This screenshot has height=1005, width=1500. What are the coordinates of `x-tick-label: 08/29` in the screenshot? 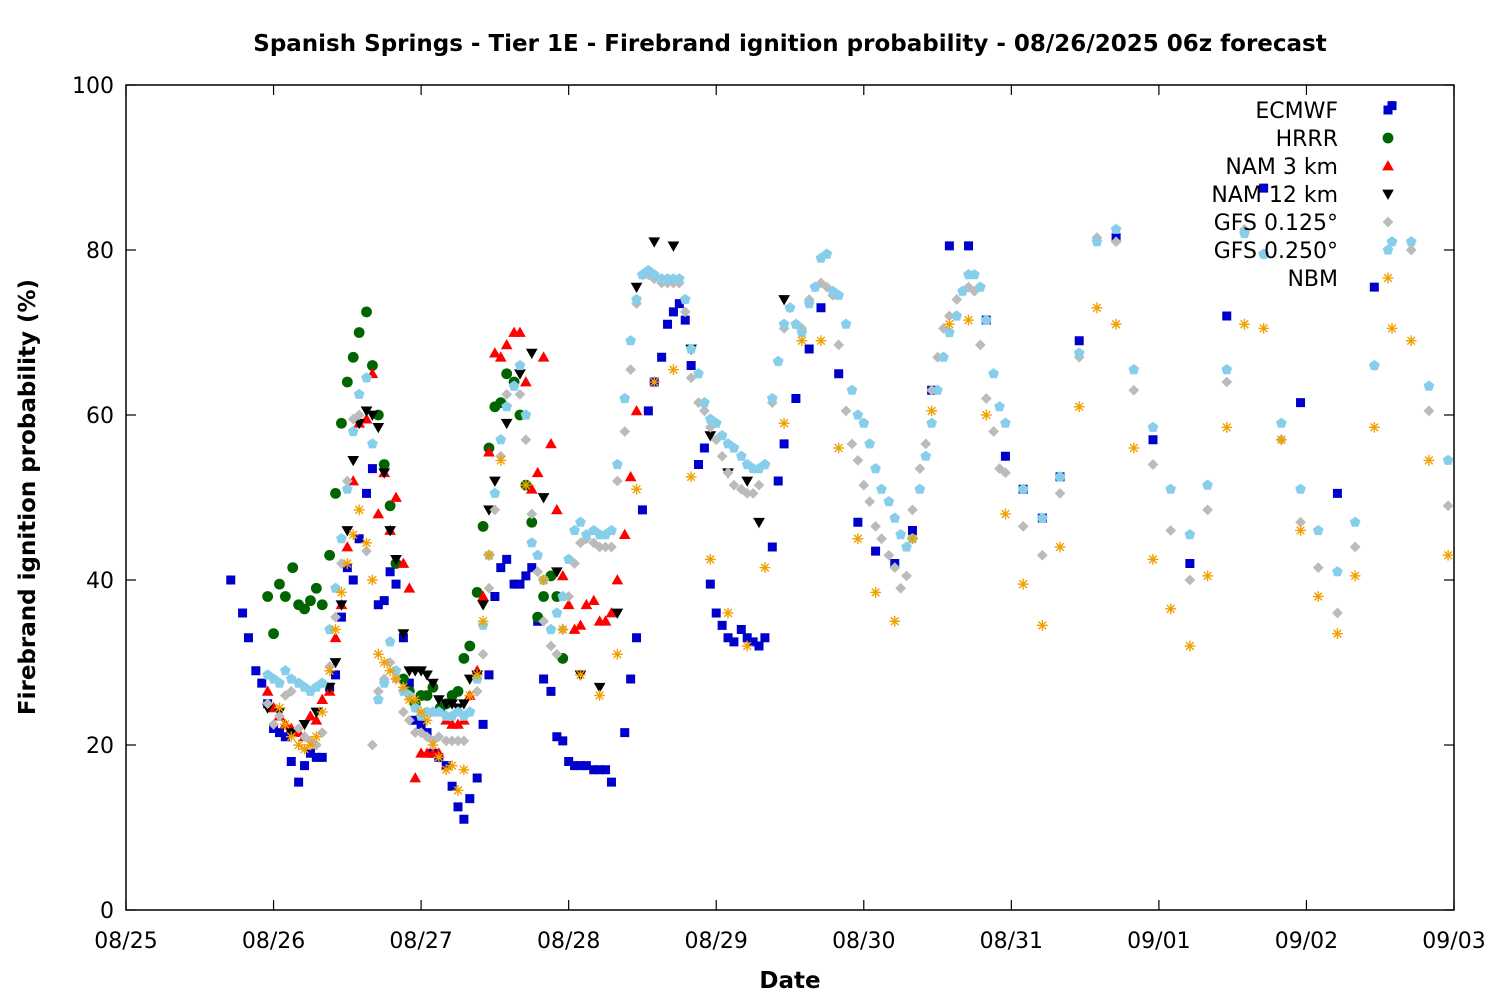 It's located at (716, 941).